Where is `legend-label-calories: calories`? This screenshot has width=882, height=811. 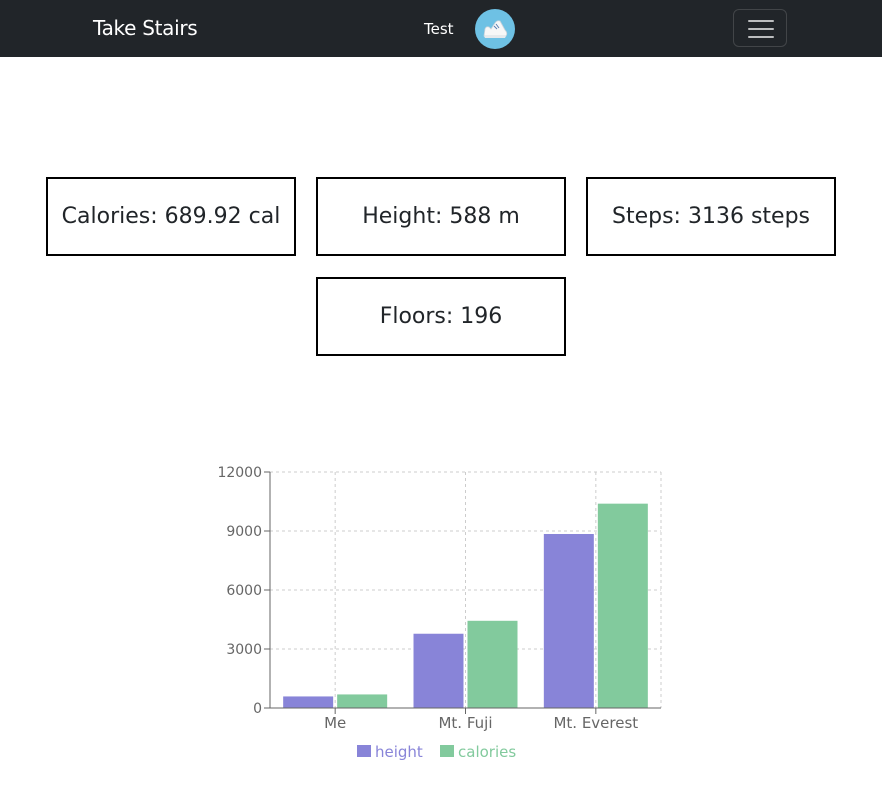 legend-label-calories: calories is located at coordinates (487, 752).